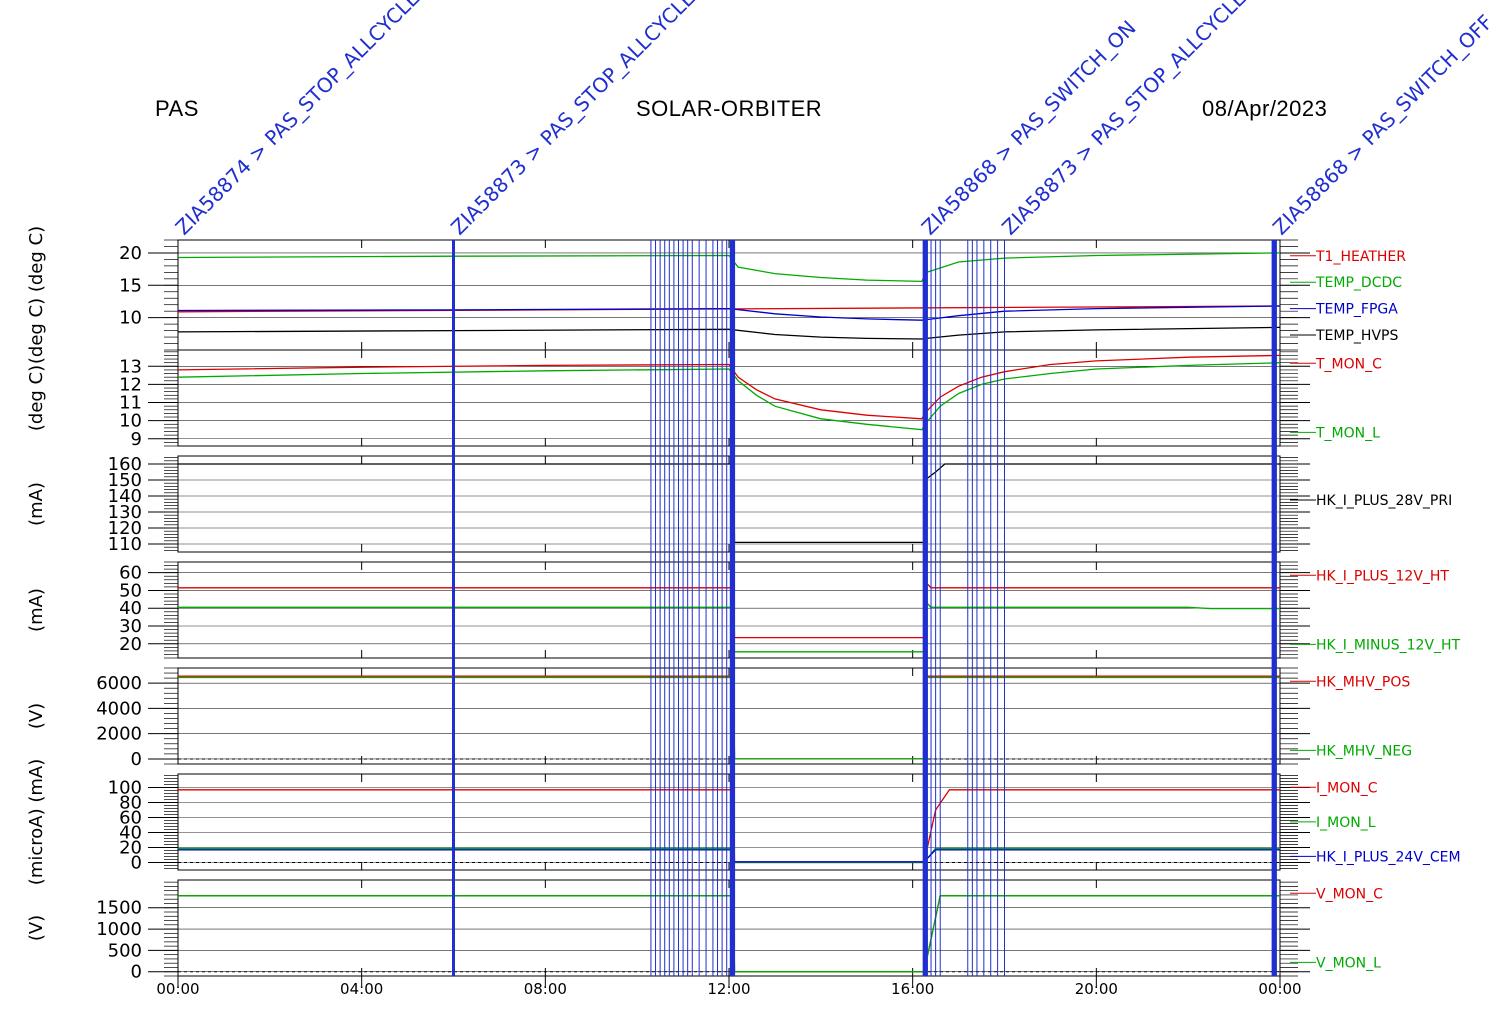  I want to click on series-line-hk_i_plus_24v_cem, so click(729, 856).